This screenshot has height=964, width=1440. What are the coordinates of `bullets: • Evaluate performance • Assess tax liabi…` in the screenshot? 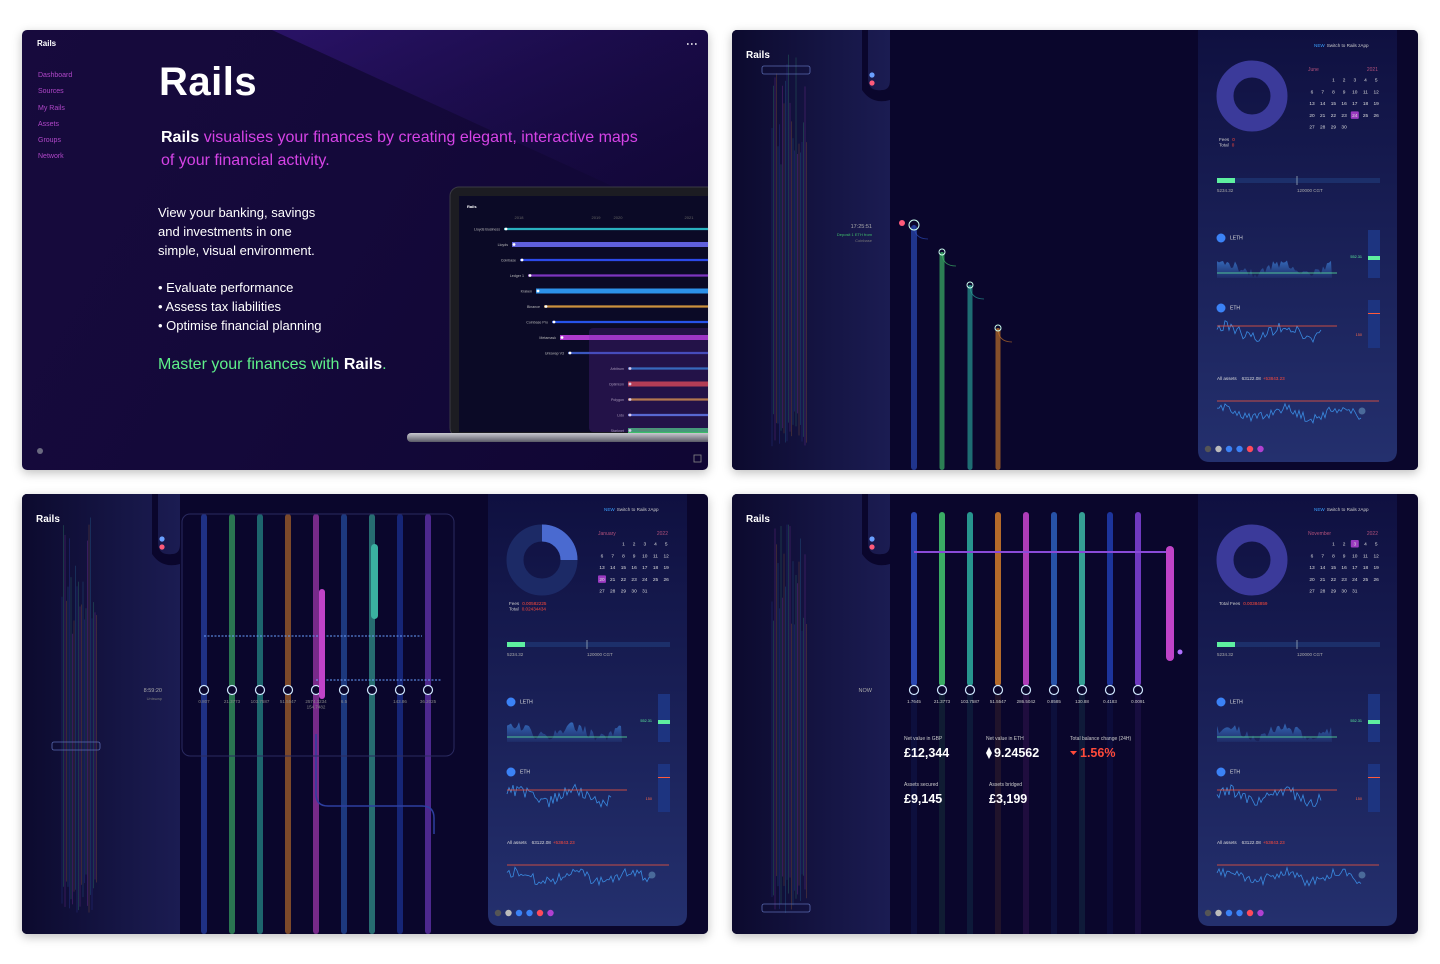 It's located at (240, 306).